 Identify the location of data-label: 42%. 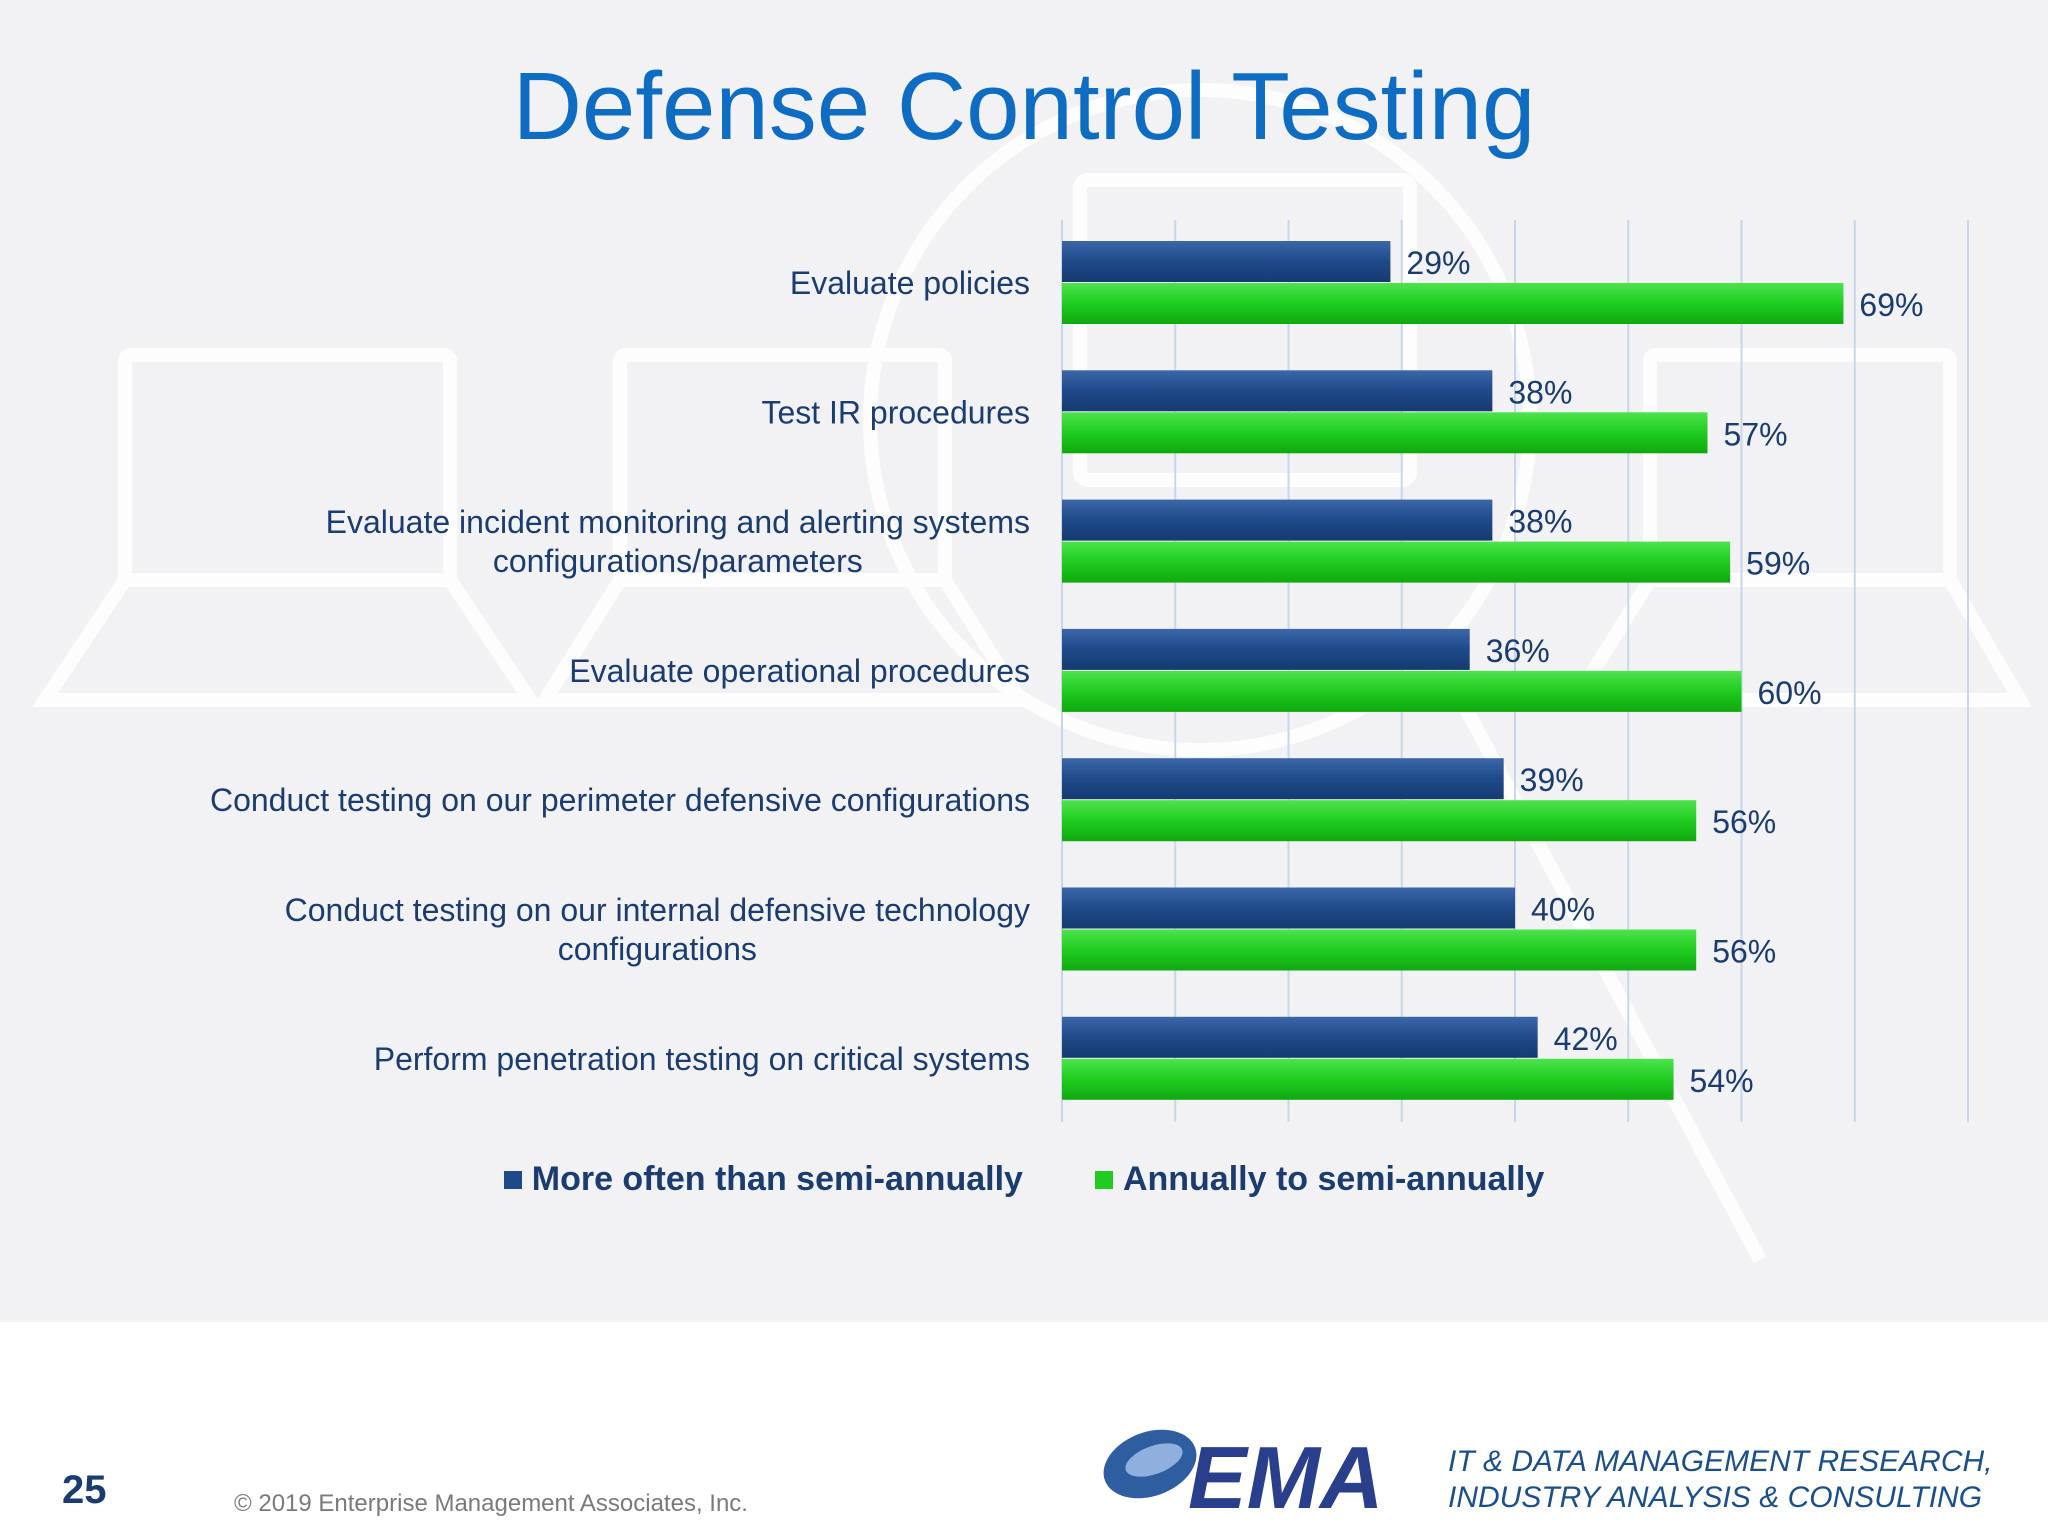
(1586, 1039).